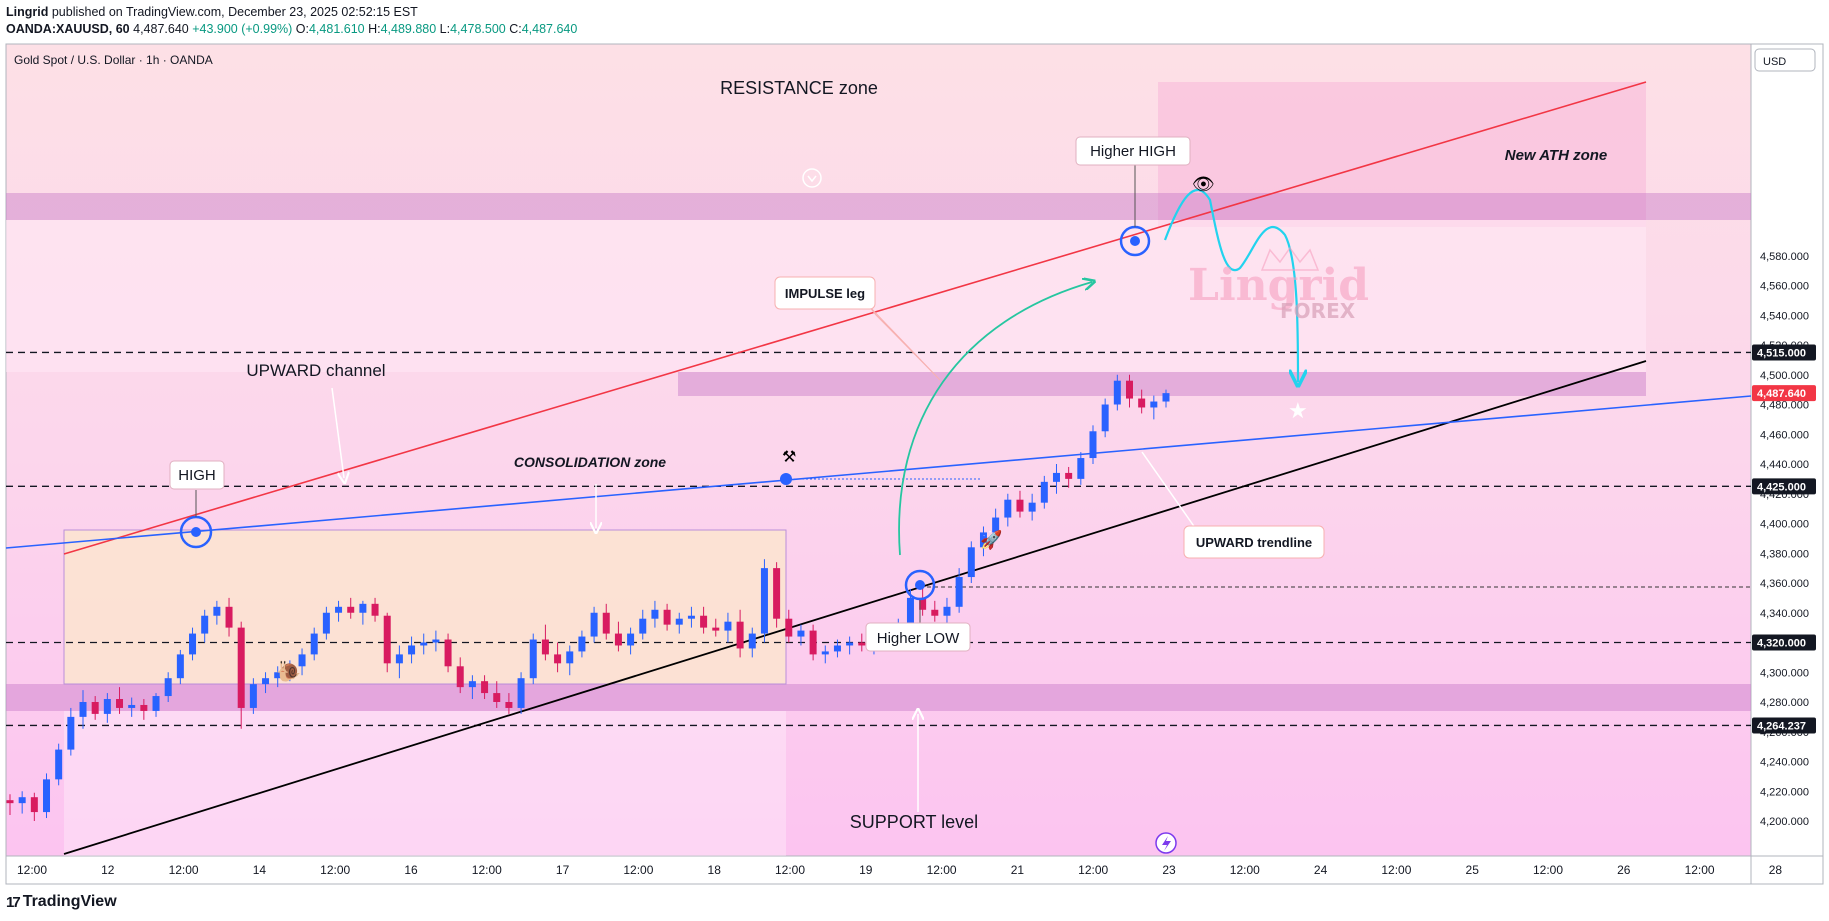 The image size is (1829, 921). I want to click on price-tick-label: 4,200.000, so click(1784, 822).